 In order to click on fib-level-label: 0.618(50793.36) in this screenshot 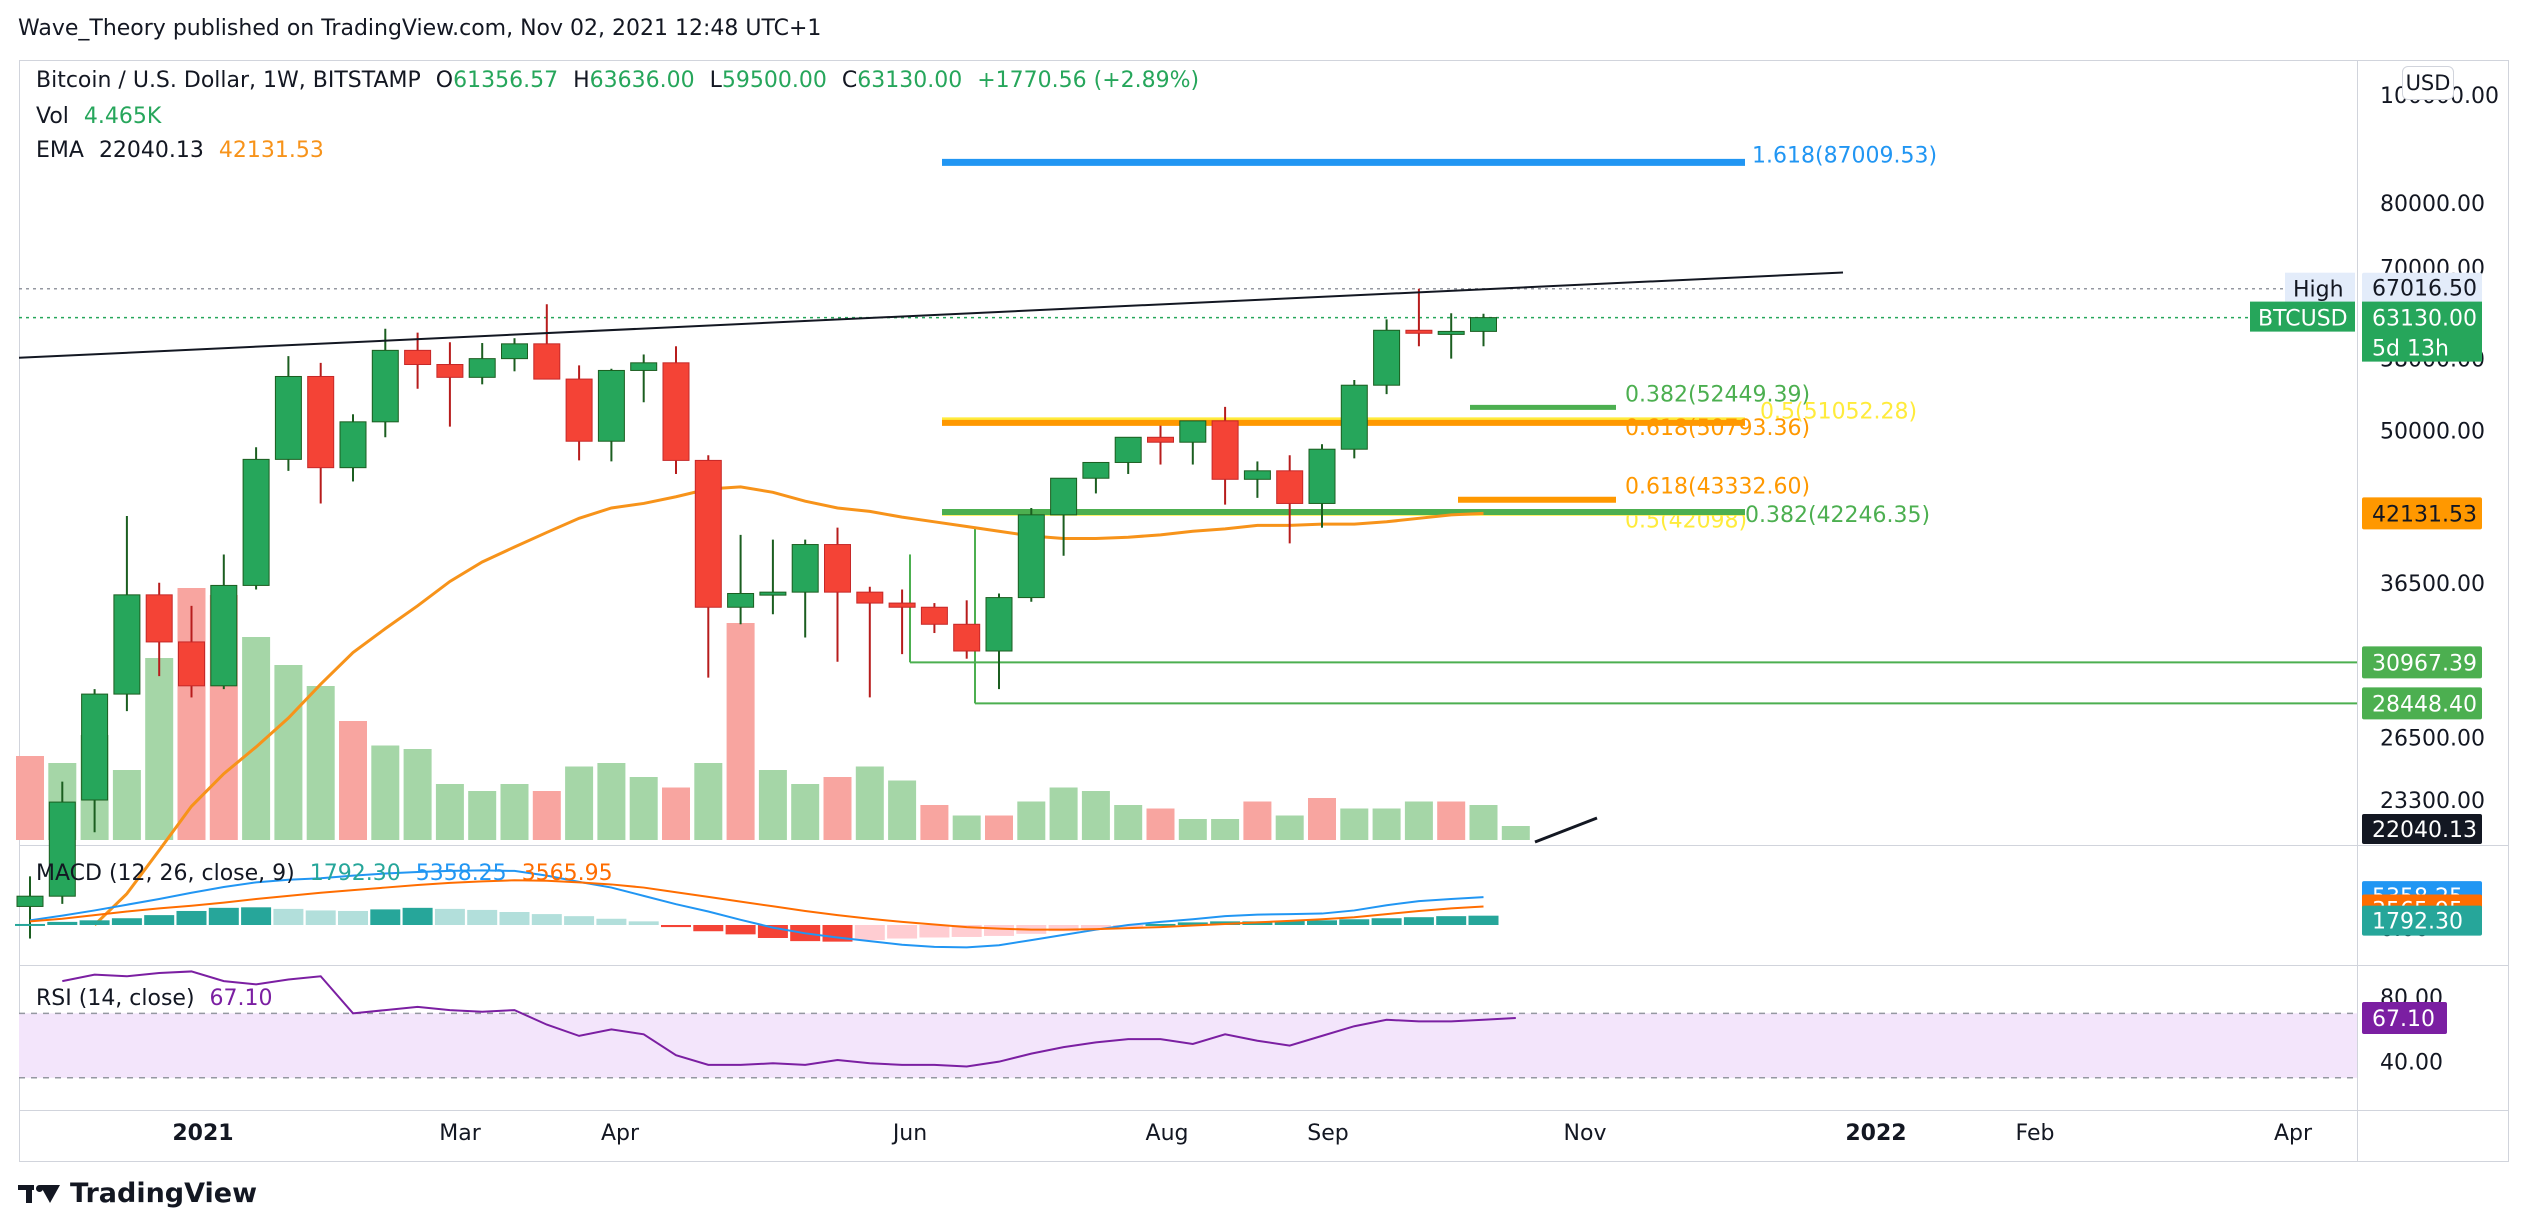, I will do `click(1717, 428)`.